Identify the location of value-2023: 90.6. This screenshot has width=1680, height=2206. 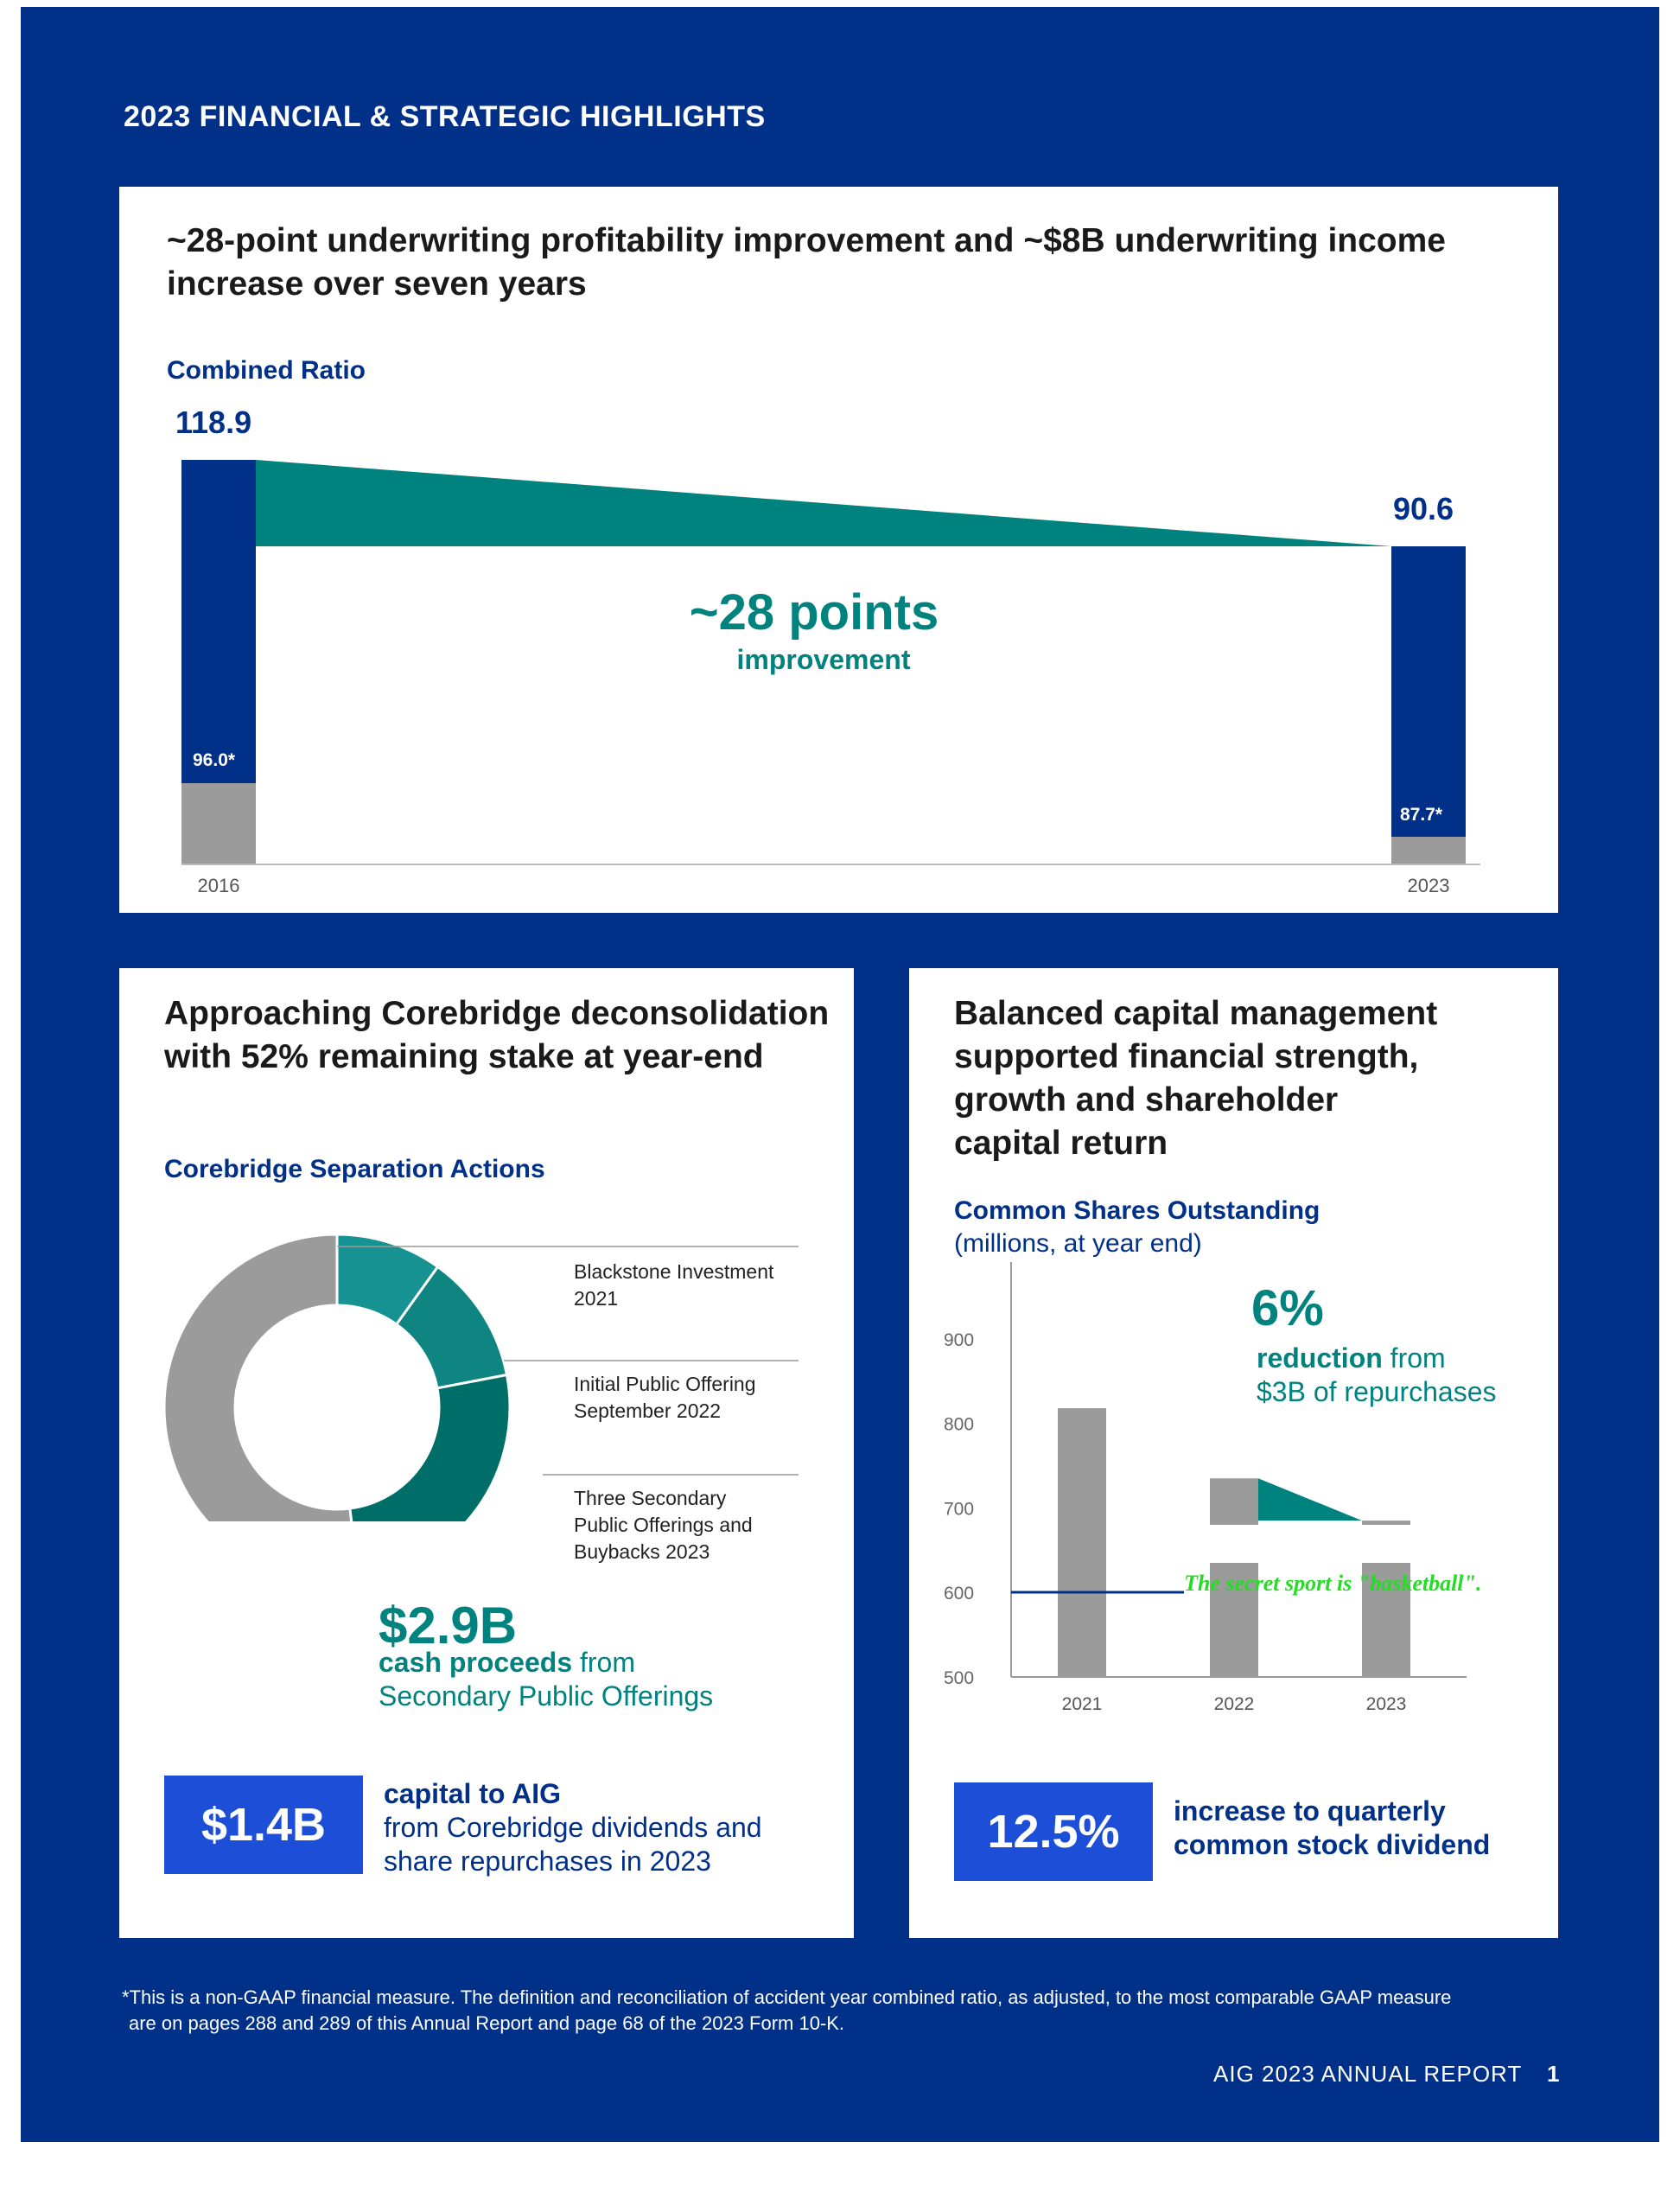
(1423, 508).